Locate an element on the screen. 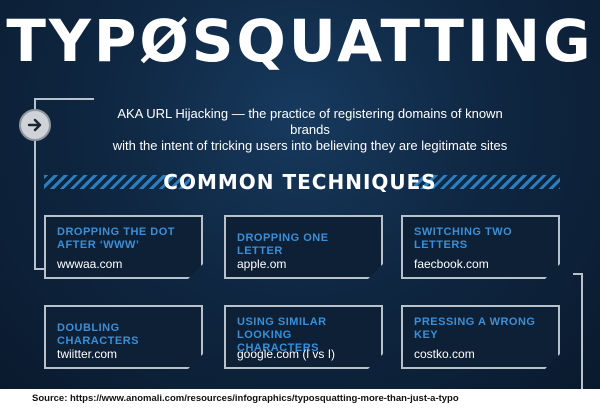  technique-label: SWITCHING TWO LETTERS is located at coordinates (463, 238).